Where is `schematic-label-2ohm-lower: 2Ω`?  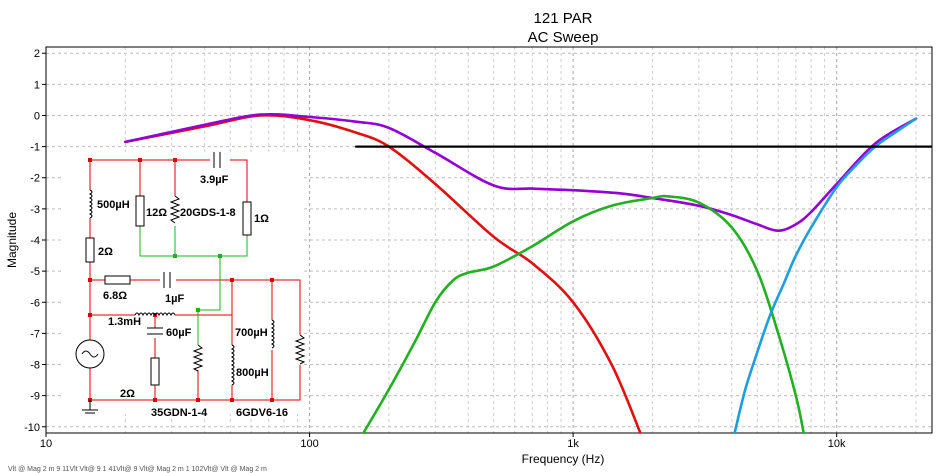
schematic-label-2ohm-lower: 2Ω is located at coordinates (127, 394).